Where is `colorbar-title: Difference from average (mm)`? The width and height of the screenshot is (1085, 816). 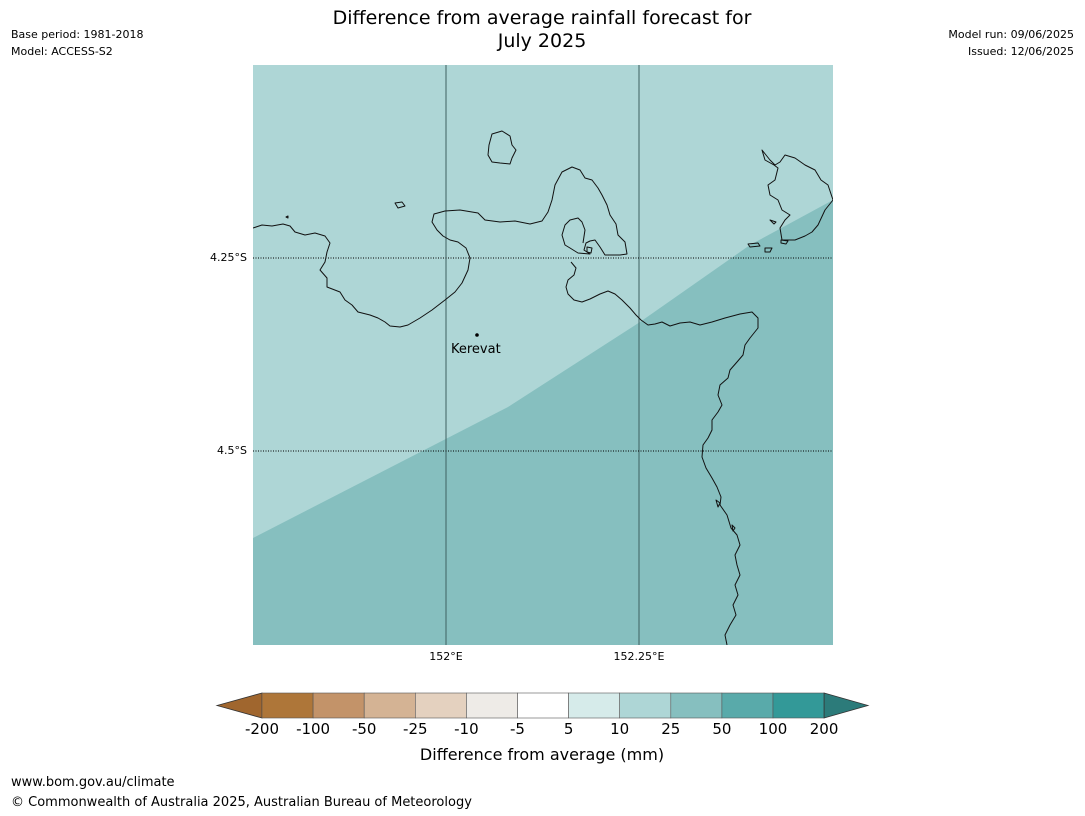 colorbar-title: Difference from average (mm) is located at coordinates (542, 754).